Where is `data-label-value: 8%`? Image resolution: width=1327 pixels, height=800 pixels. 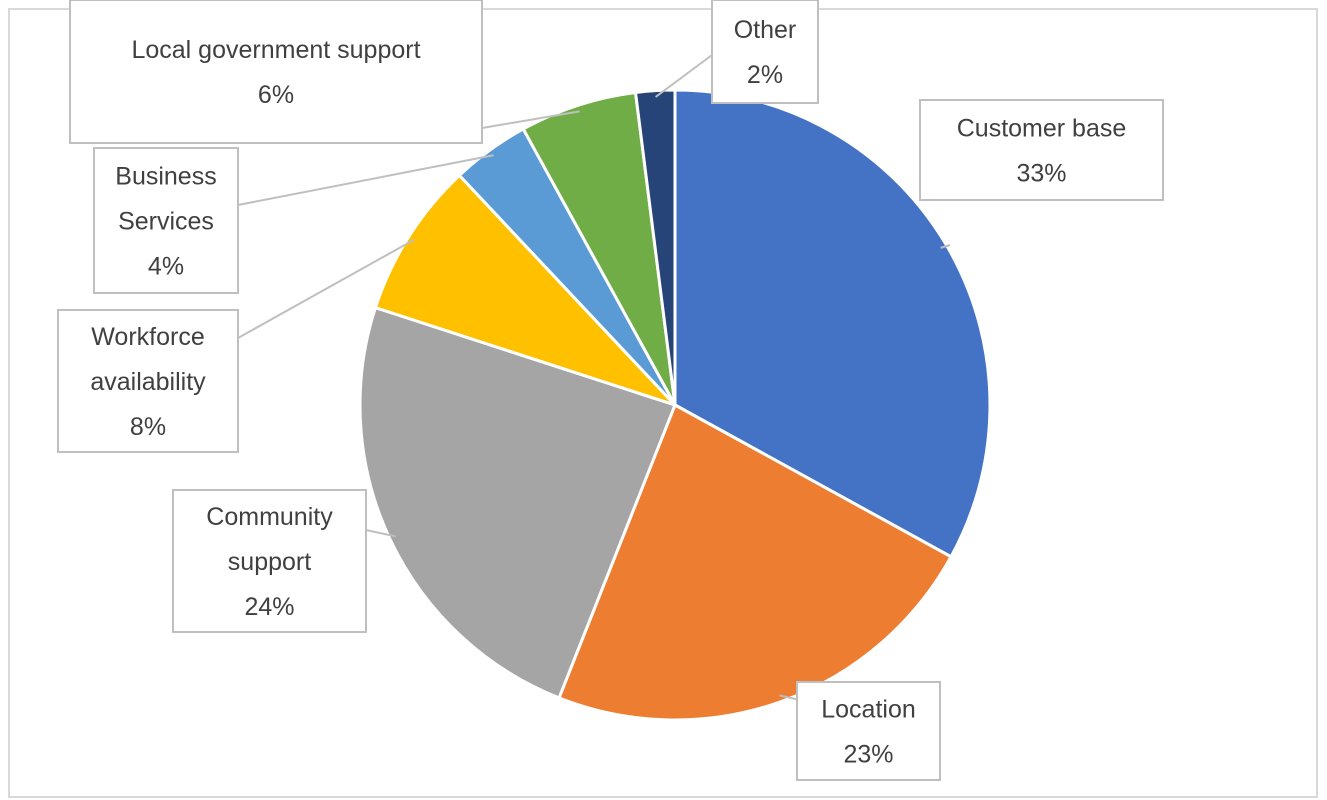
data-label-value: 8% is located at coordinates (148, 427).